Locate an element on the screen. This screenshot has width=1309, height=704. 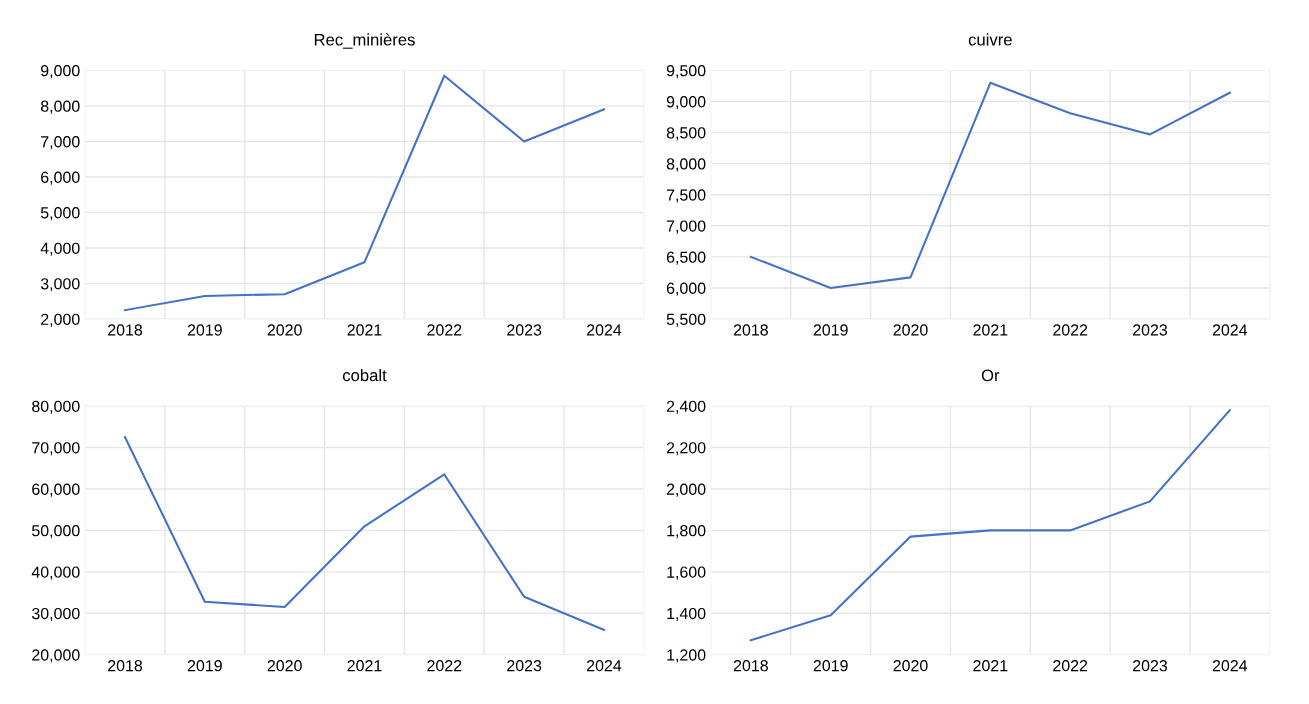
y-tick-label: 1,600 is located at coordinates (686, 573).